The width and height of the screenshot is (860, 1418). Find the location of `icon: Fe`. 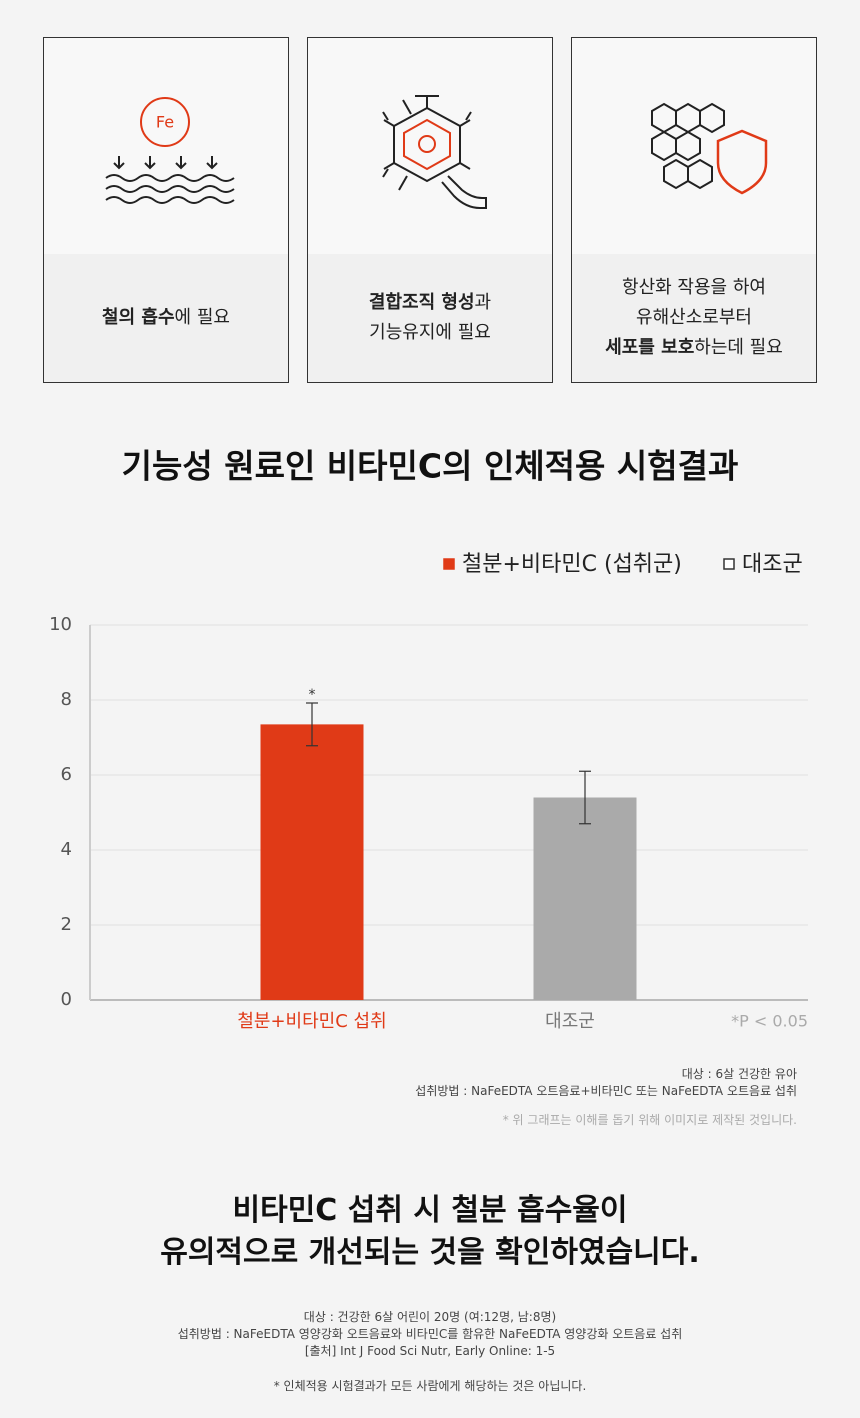

icon: Fe is located at coordinates (170, 150).